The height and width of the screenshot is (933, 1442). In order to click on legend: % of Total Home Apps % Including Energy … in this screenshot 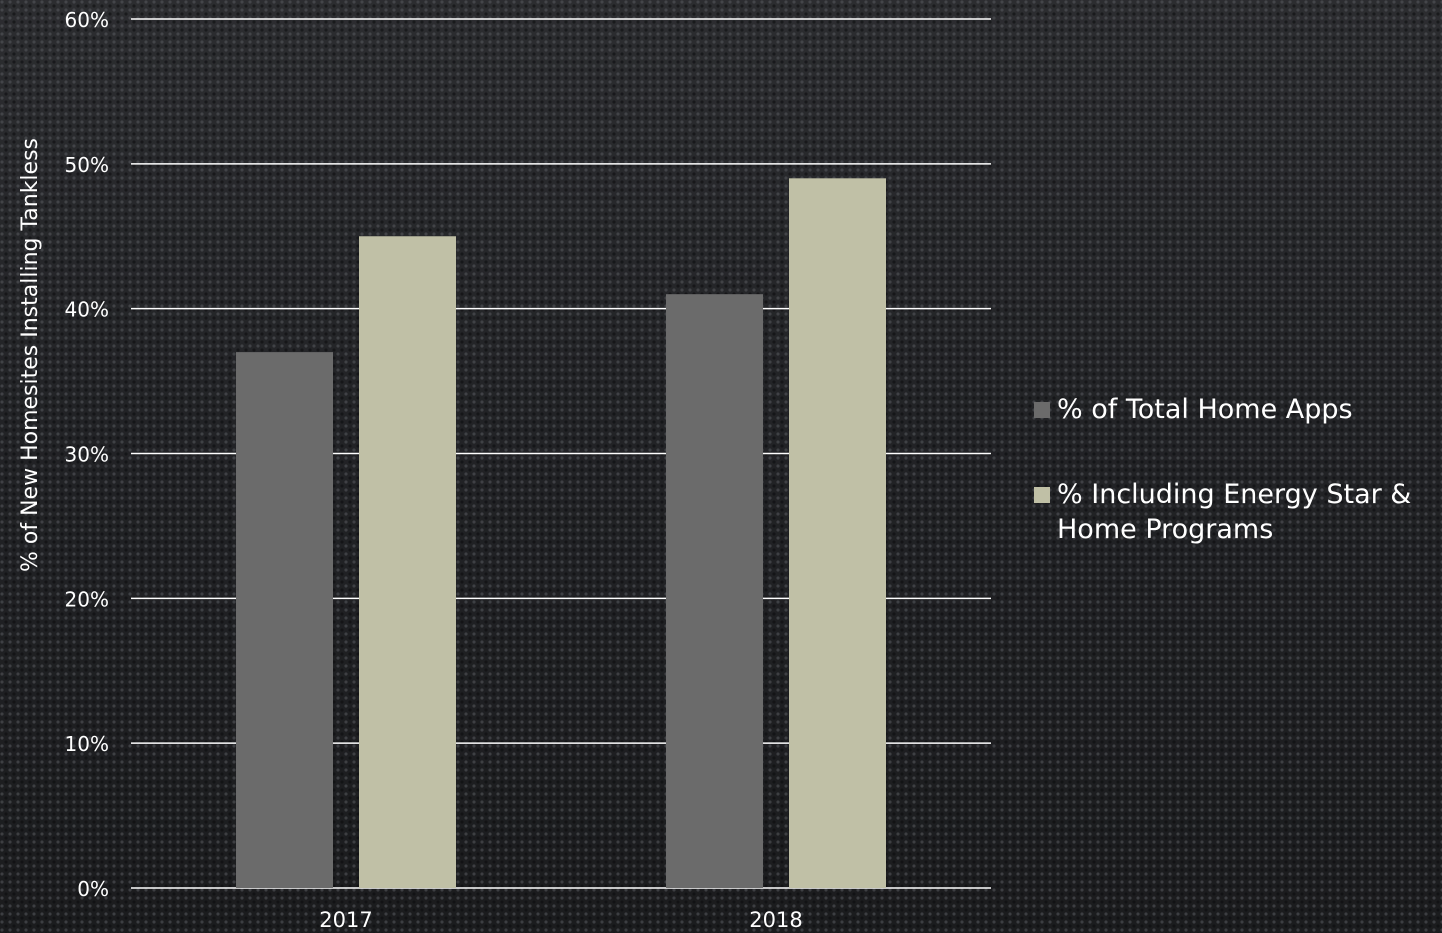, I will do `click(1234, 469)`.